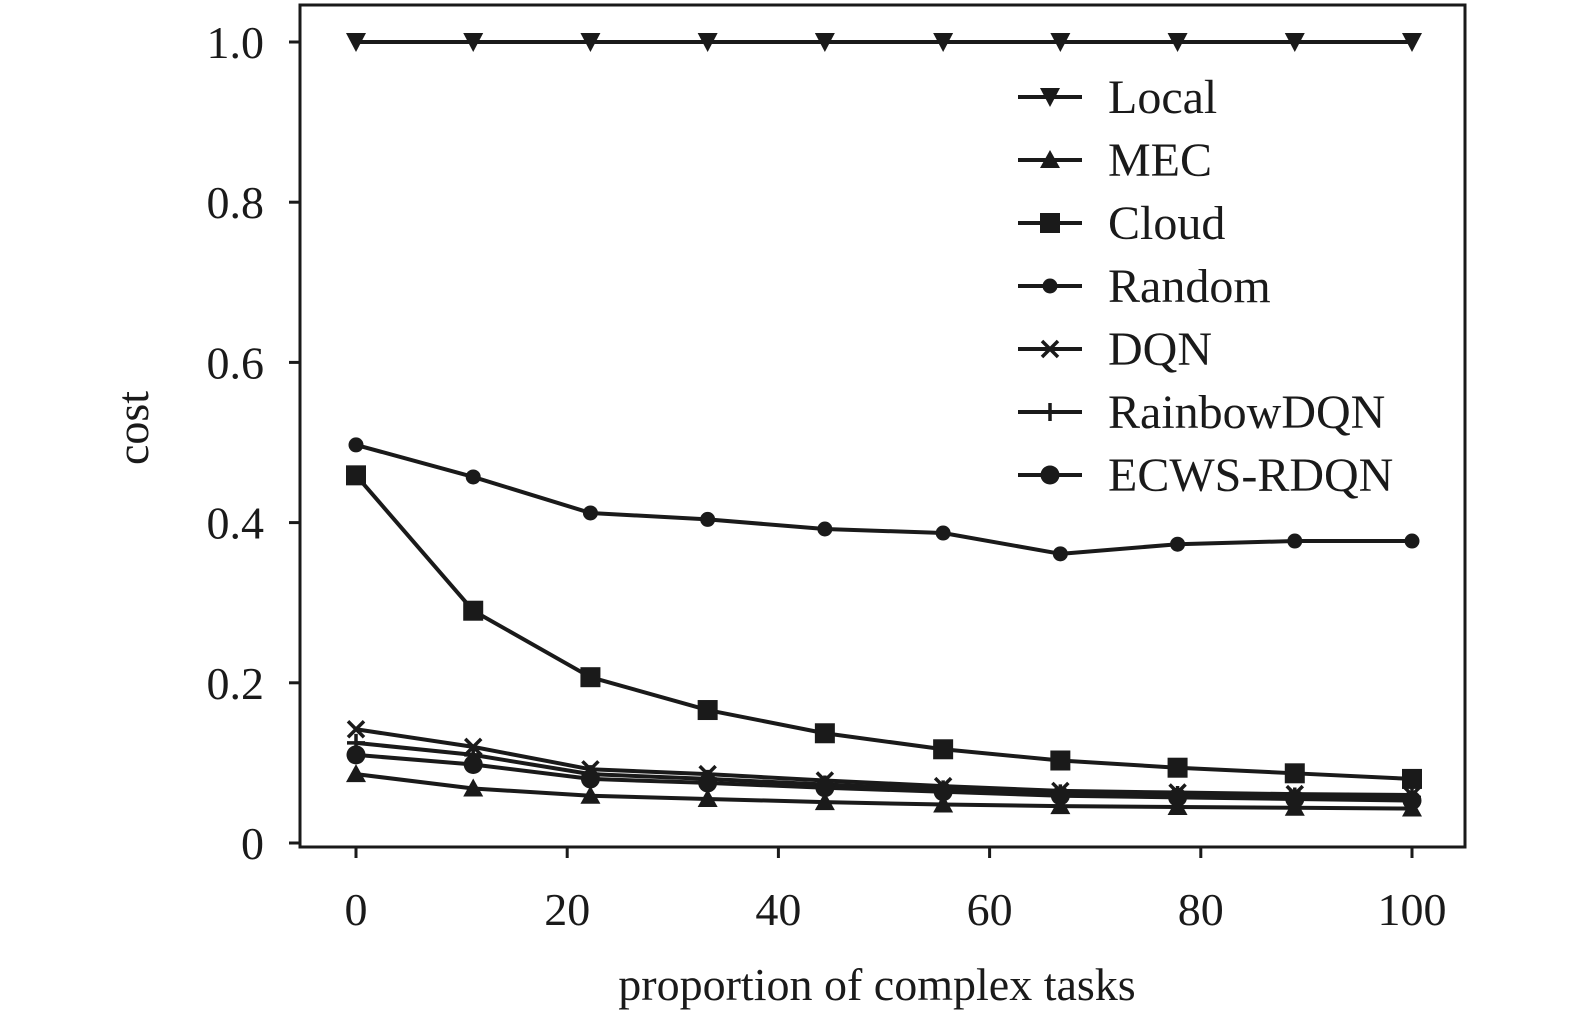 The width and height of the screenshot is (1575, 1024). I want to click on legend-label: Random, so click(1189, 286).